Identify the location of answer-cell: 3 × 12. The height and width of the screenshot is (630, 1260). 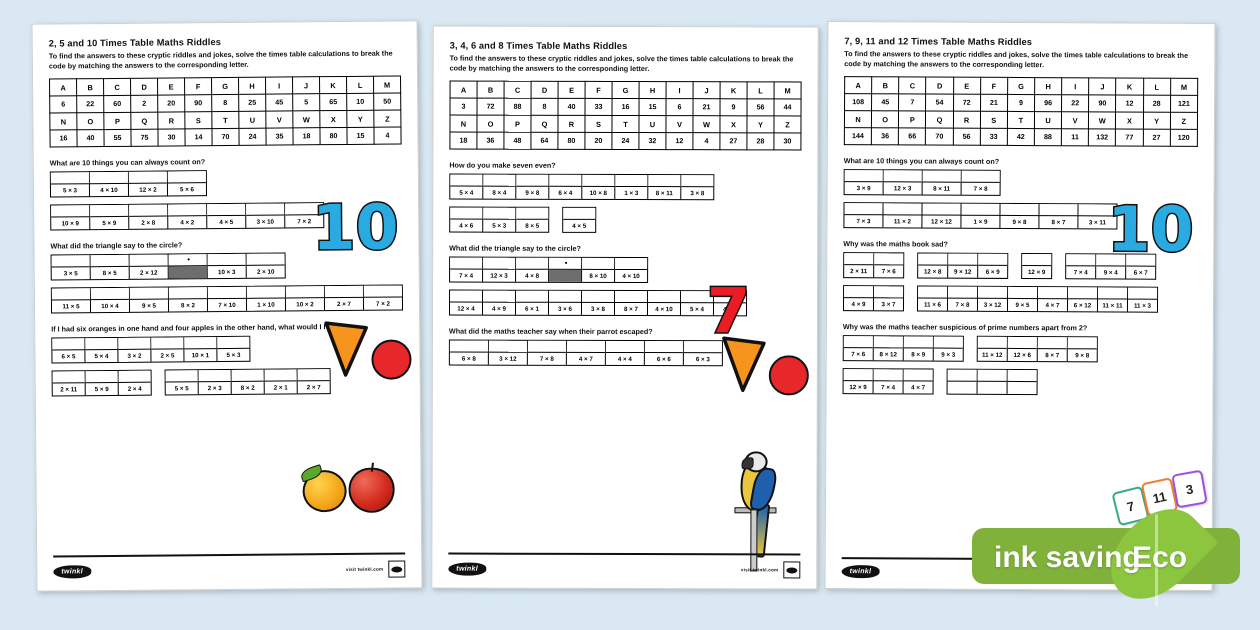
(508, 352).